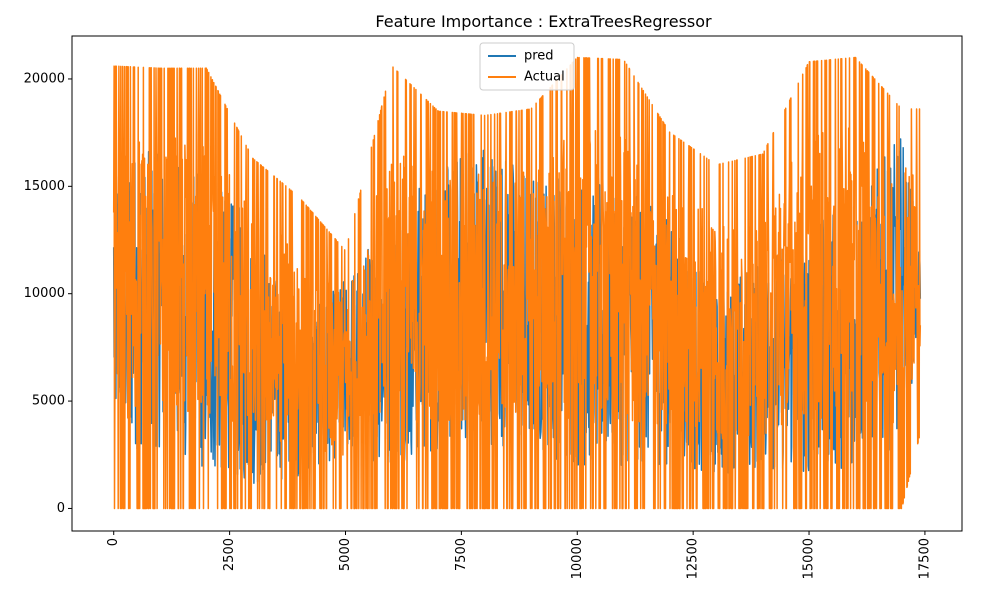 The width and height of the screenshot is (1000, 600). What do you see at coordinates (544, 77) in the screenshot?
I see `legend-label-actual: Actual` at bounding box center [544, 77].